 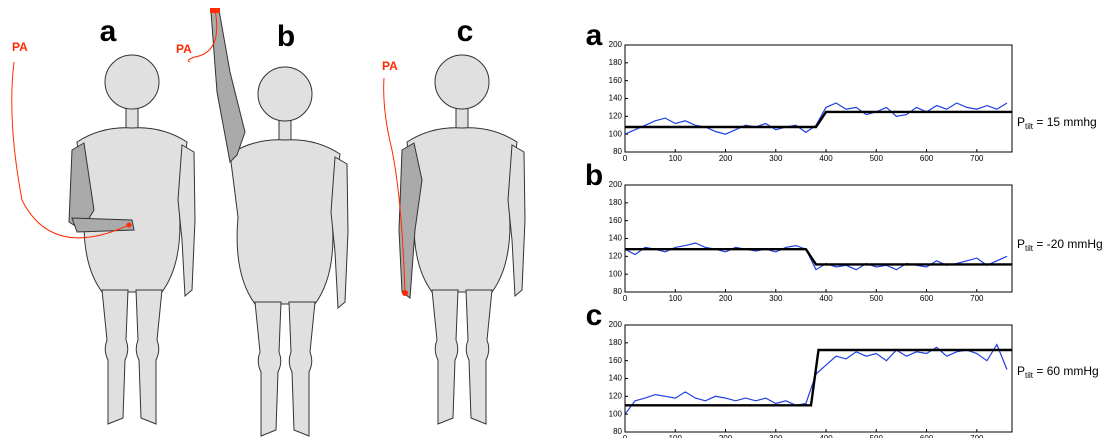 I want to click on figure-label: b, so click(x=286, y=36).